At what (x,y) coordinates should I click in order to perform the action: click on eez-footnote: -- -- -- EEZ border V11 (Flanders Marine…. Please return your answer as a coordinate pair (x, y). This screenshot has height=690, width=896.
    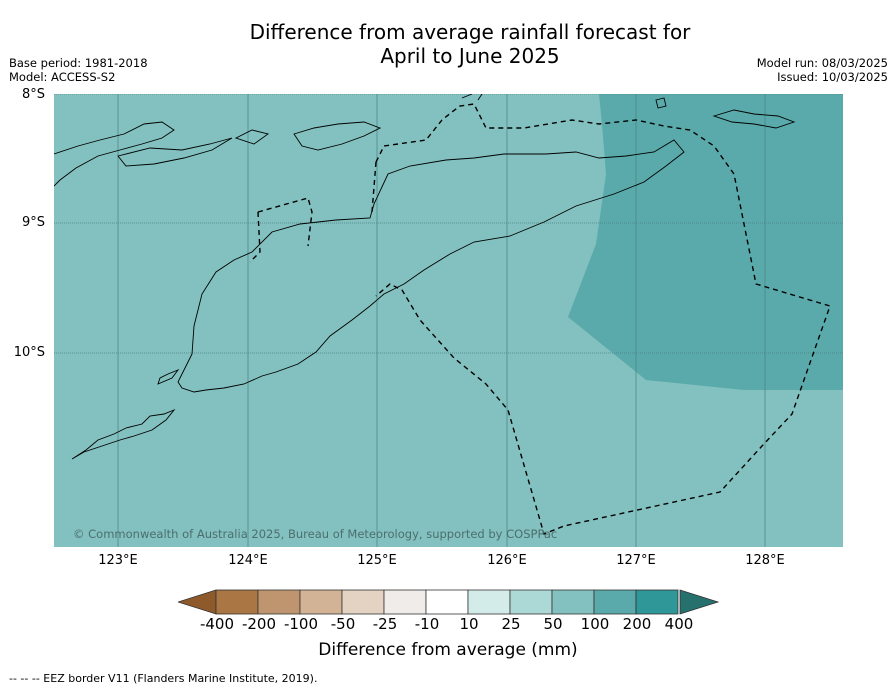
    Looking at the image, I should click on (163, 678).